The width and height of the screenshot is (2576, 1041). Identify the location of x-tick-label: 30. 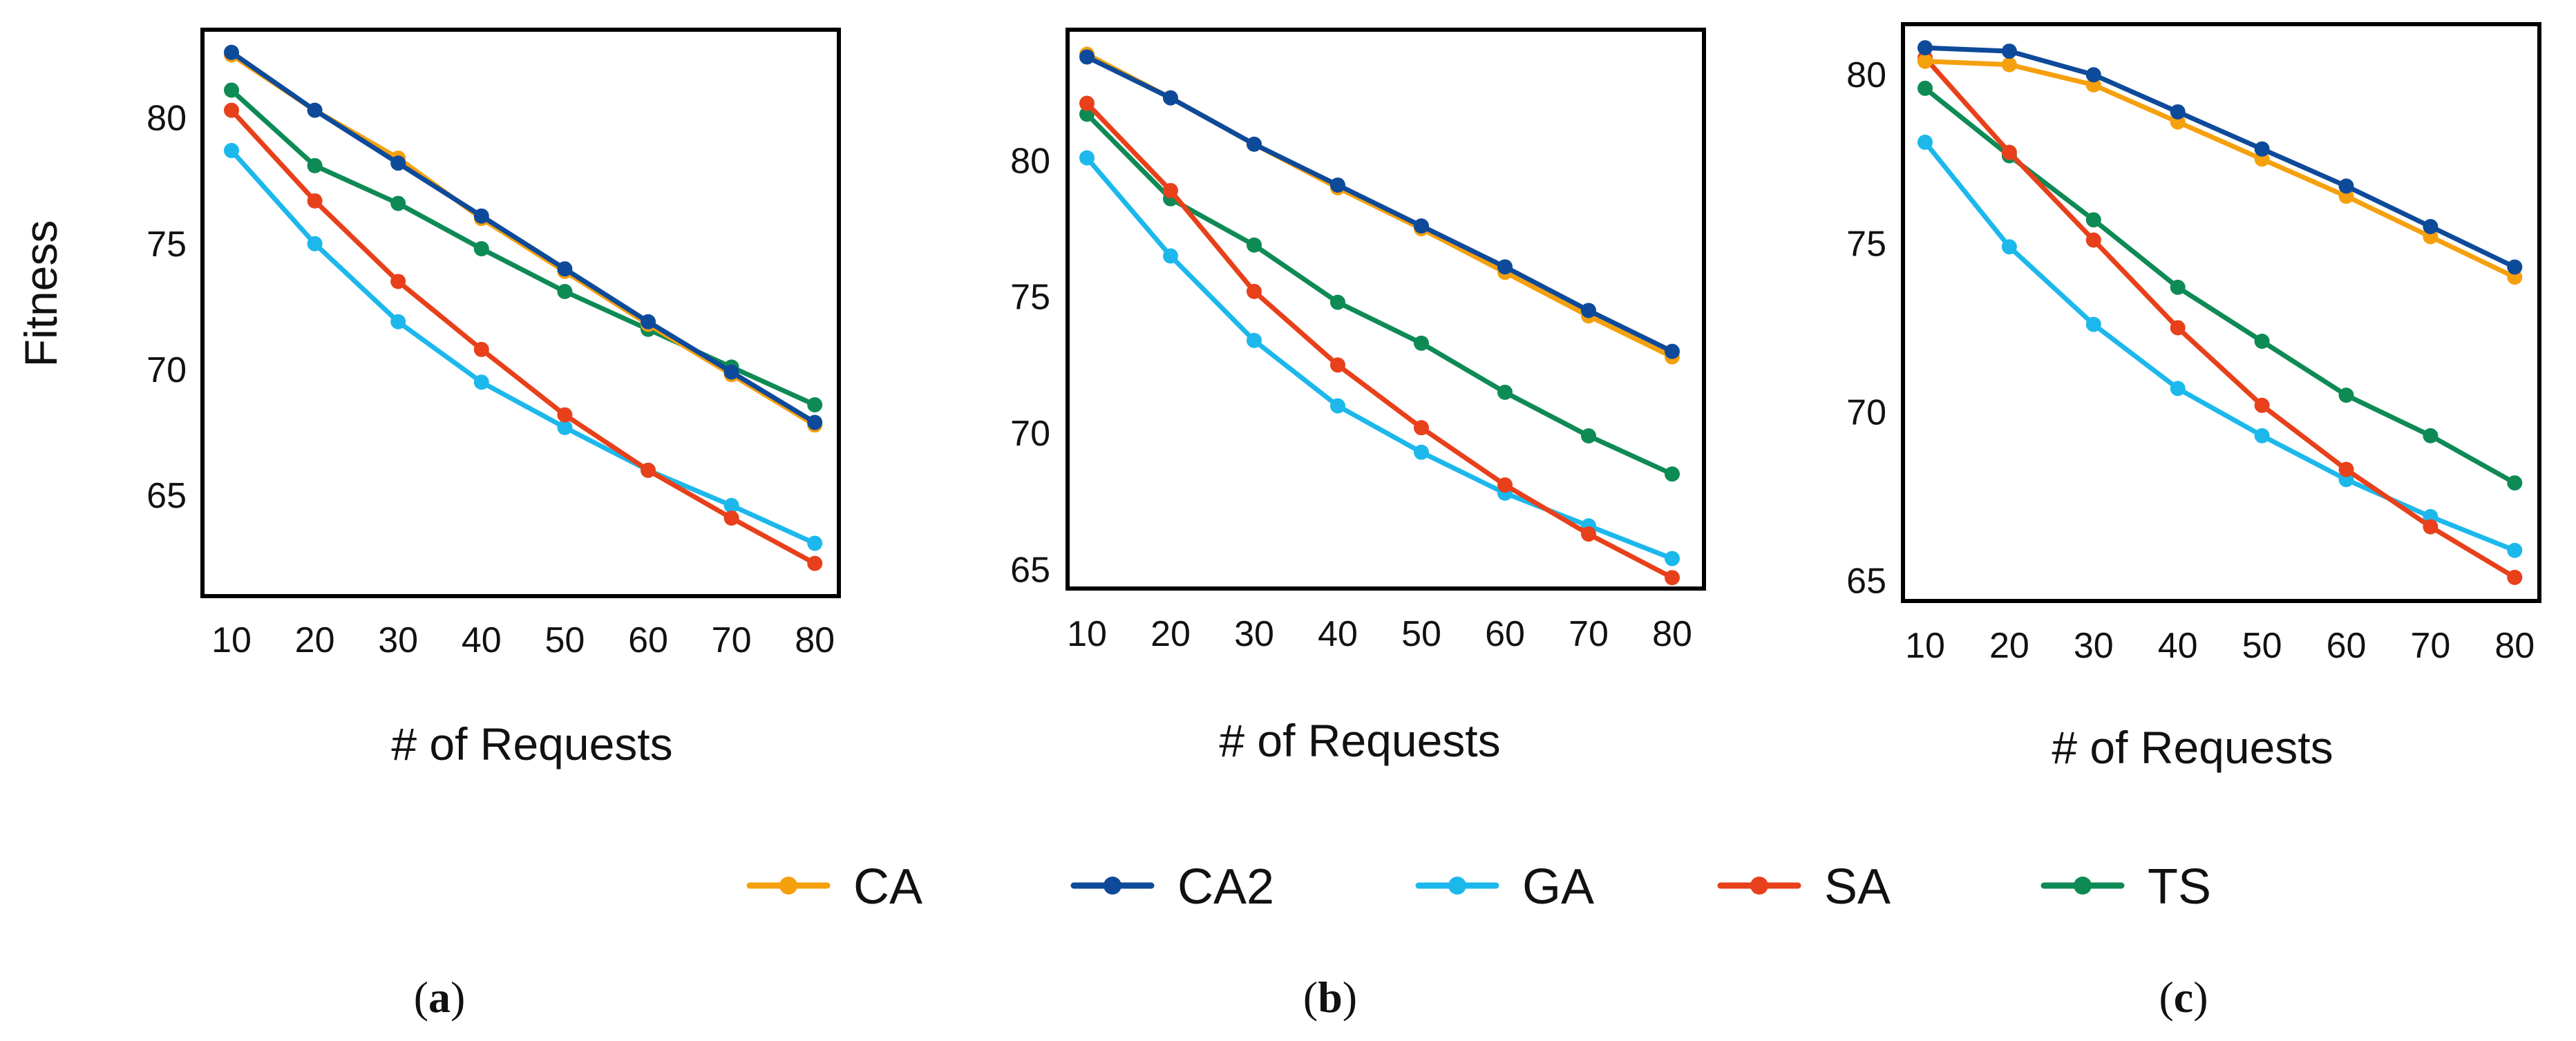
(398, 640).